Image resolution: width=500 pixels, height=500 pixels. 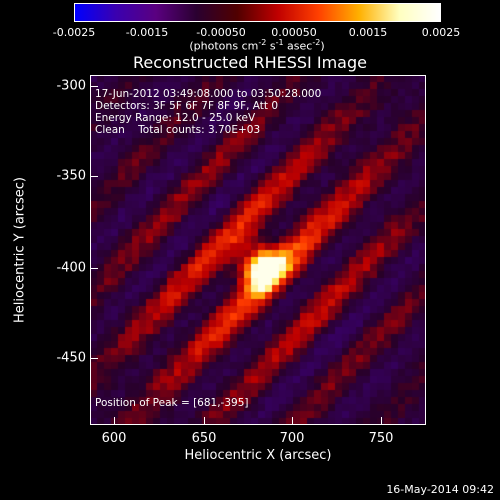 I want to click on time-range-text: 17-Jun-2012 03:49:08.000 to 03:50:28.000, so click(x=208, y=94).